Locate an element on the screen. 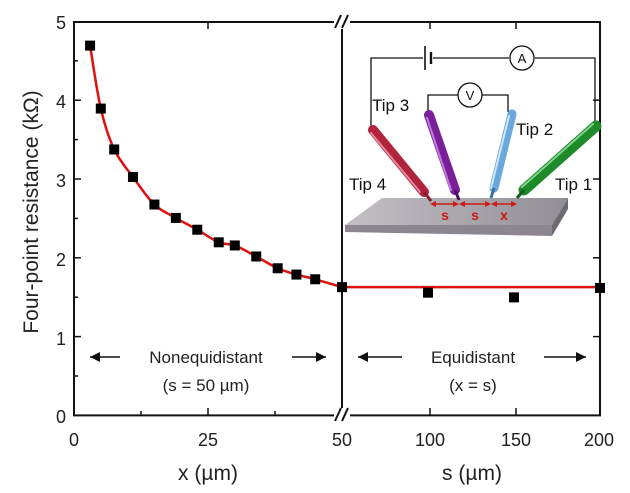 Image resolution: width=630 pixels, height=493 pixels. x-tick-label: 100 is located at coordinates (430, 440).